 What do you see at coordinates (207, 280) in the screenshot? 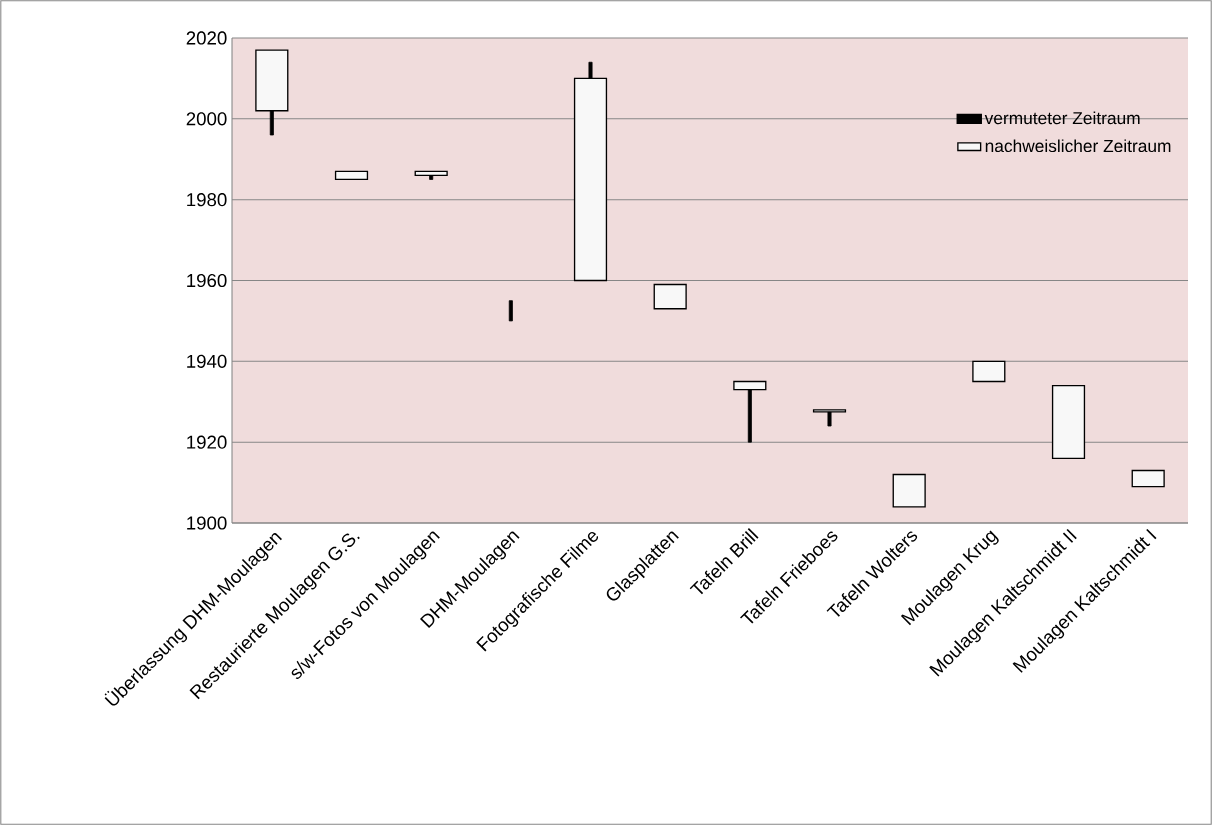
I see `y-tick-label: 1960` at bounding box center [207, 280].